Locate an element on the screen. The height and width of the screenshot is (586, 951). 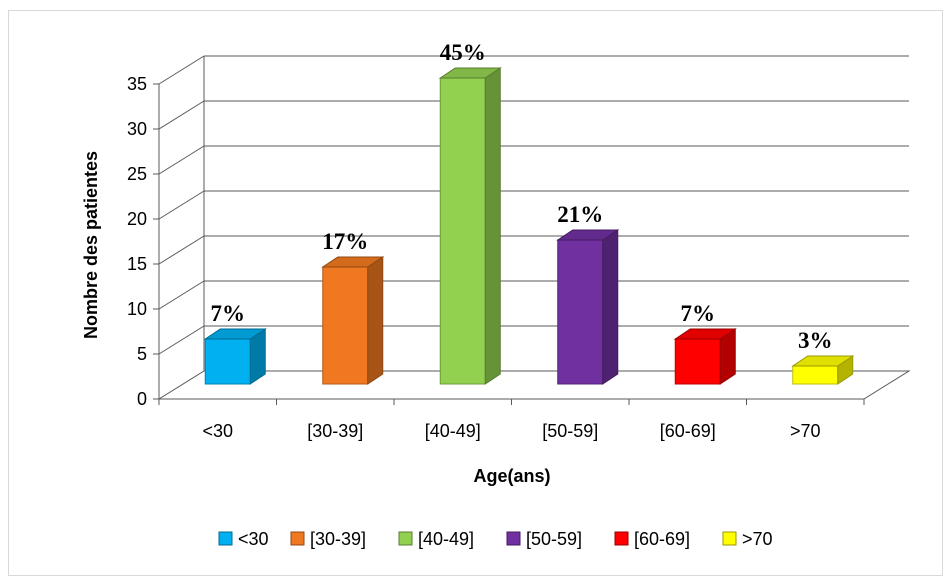
legend-item: <30 is located at coordinates (243, 539).